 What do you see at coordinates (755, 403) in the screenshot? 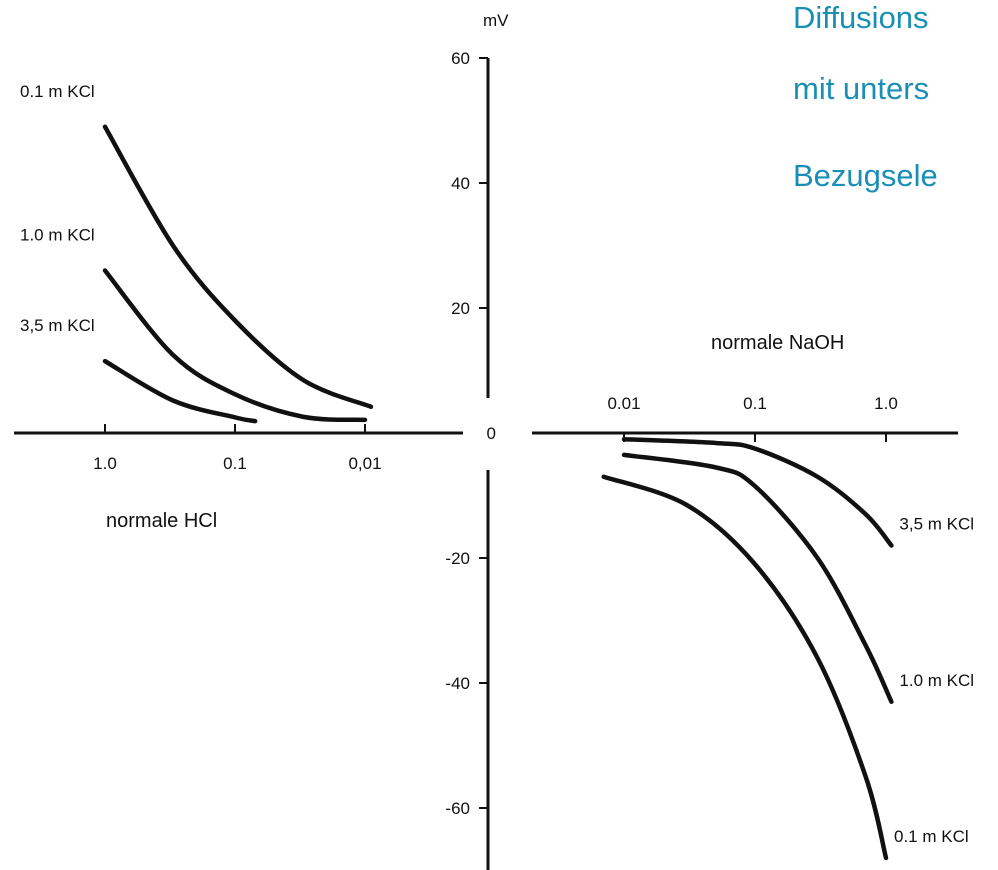
I see `naoh-x-tick-label: 0.1` at bounding box center [755, 403].